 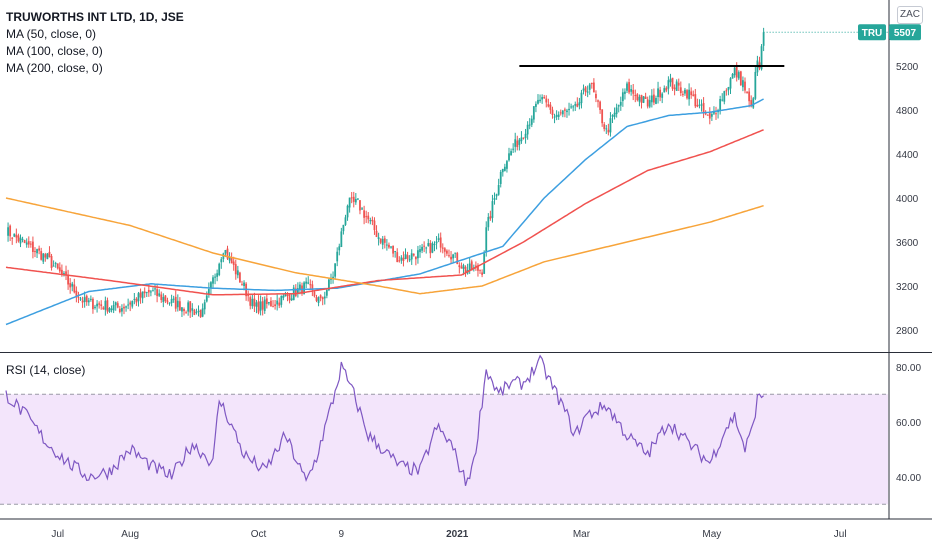 I want to click on x-tick: Mar, so click(x=582, y=534).